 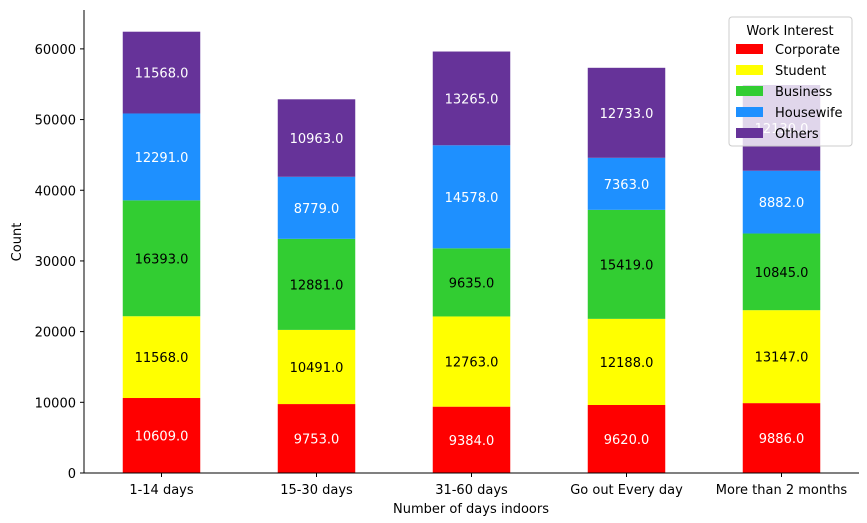 I want to click on bar-label-student-3: 12188.0, so click(x=627, y=363).